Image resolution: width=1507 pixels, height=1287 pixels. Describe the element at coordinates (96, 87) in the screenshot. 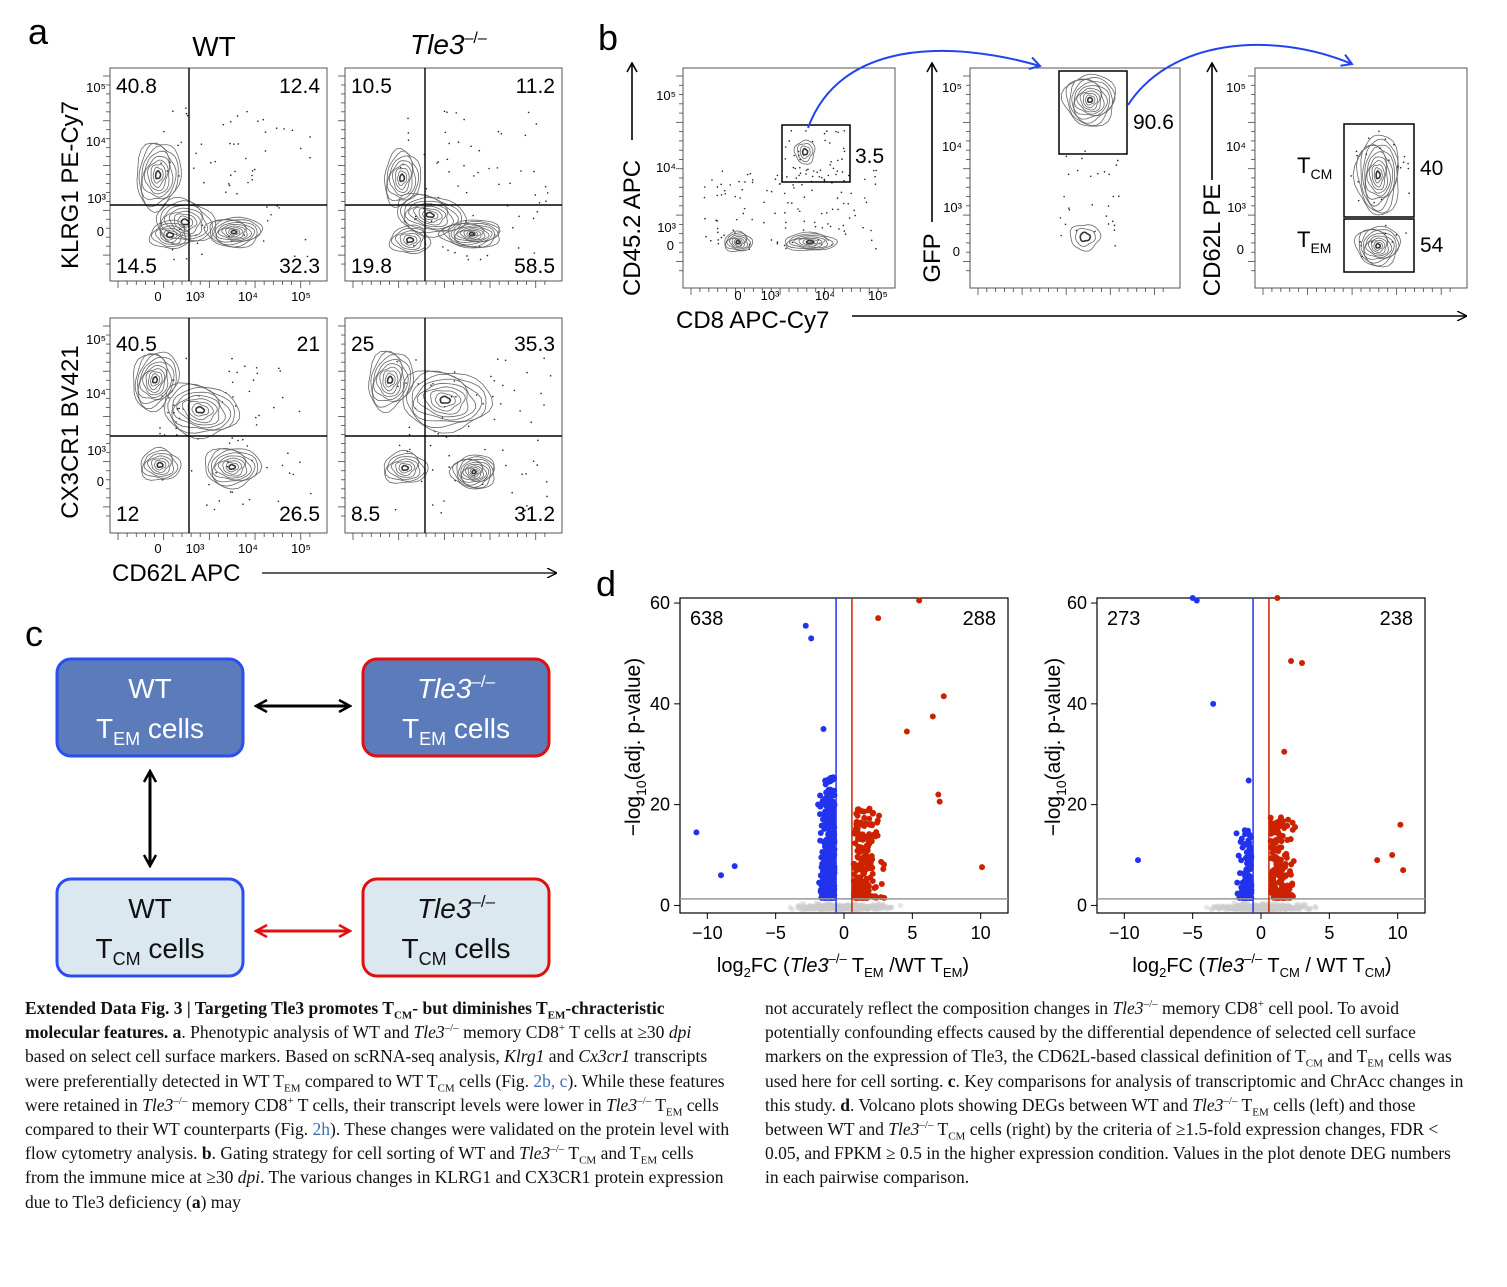

I see `ytick: 10⁵` at that location.